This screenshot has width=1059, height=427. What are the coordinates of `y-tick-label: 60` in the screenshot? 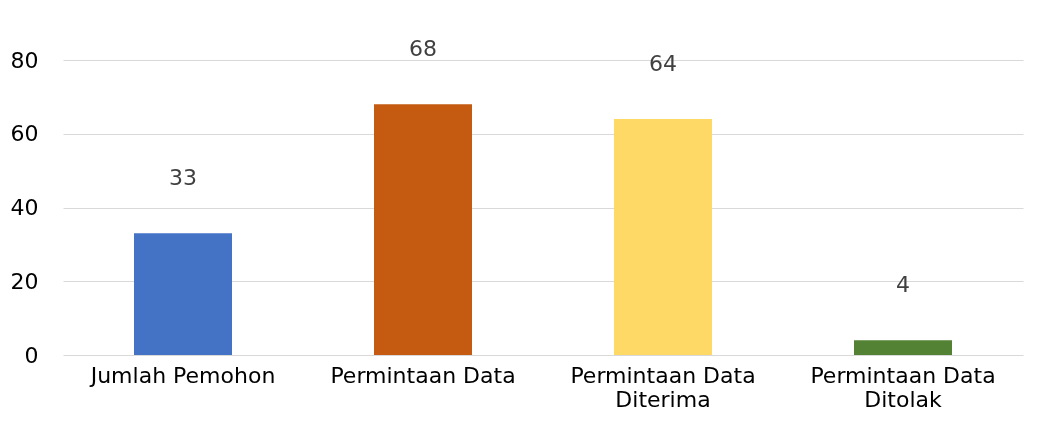 It's located at (24, 134).